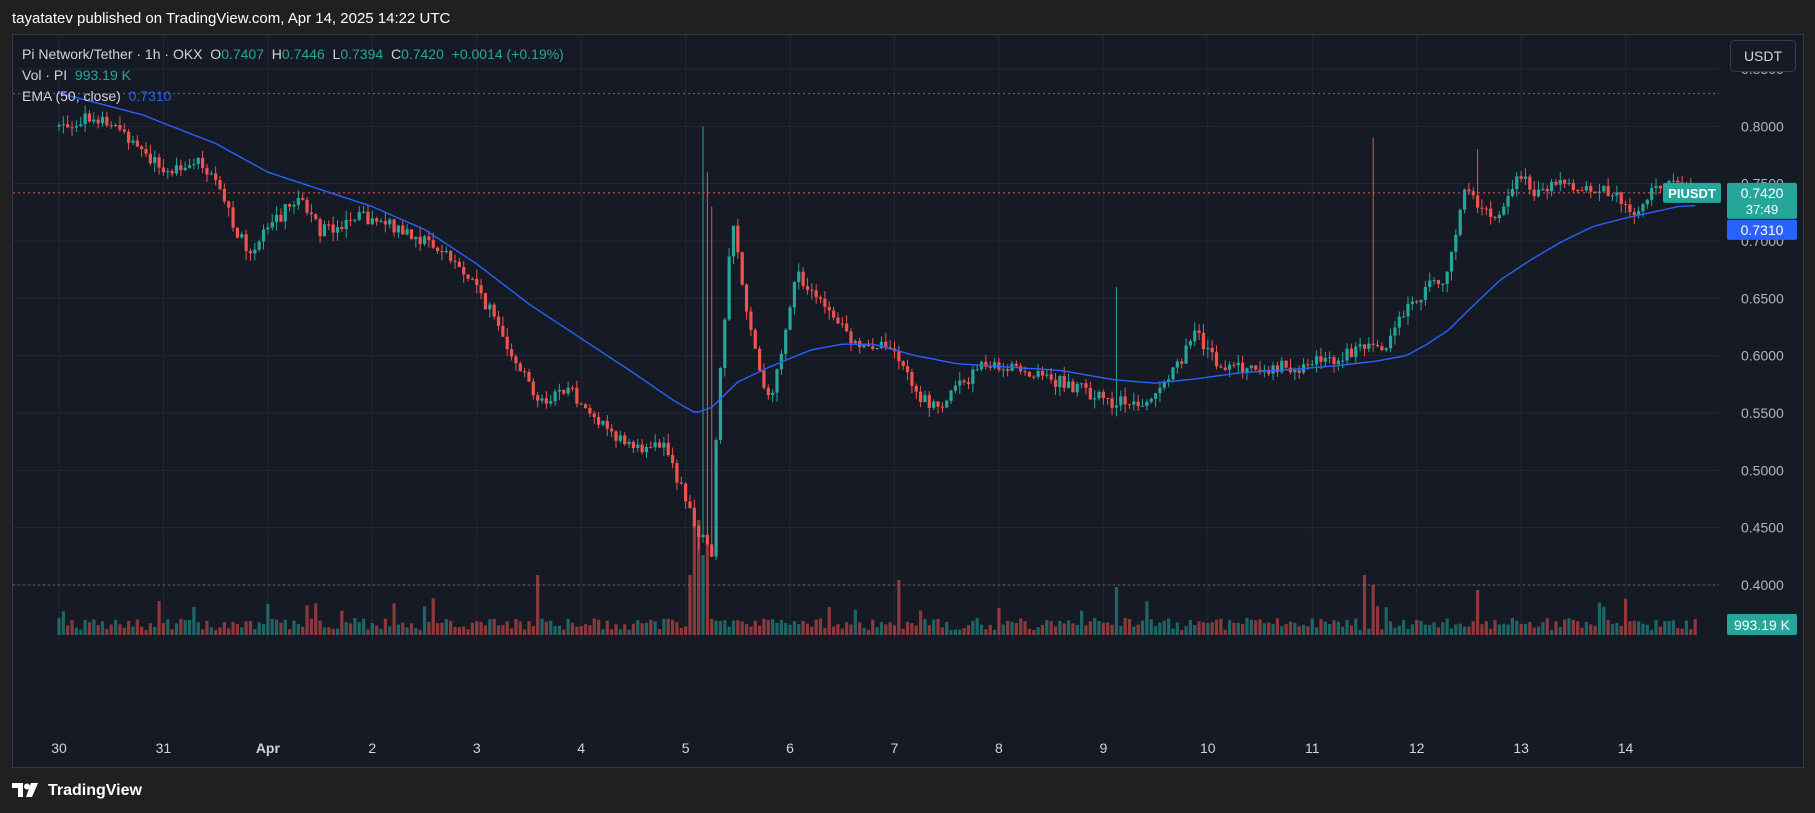 This screenshot has height=813, width=1815. I want to click on currency-button: USDT, so click(1763, 56).